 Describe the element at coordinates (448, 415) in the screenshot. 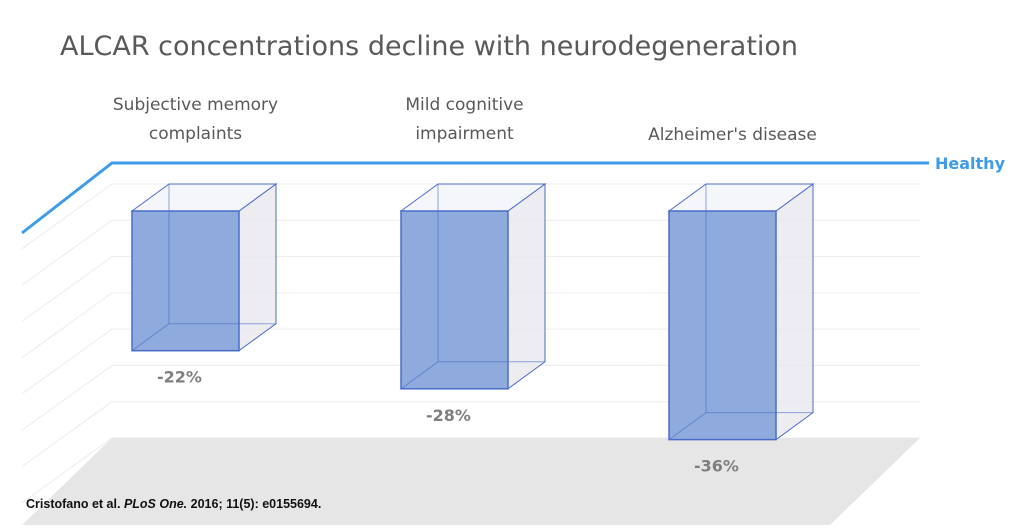

I see `bar-value-label: -28%` at that location.